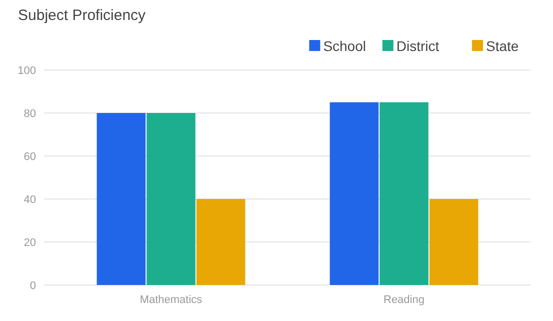  I want to click on y-tick-label: 20, so click(30, 242).